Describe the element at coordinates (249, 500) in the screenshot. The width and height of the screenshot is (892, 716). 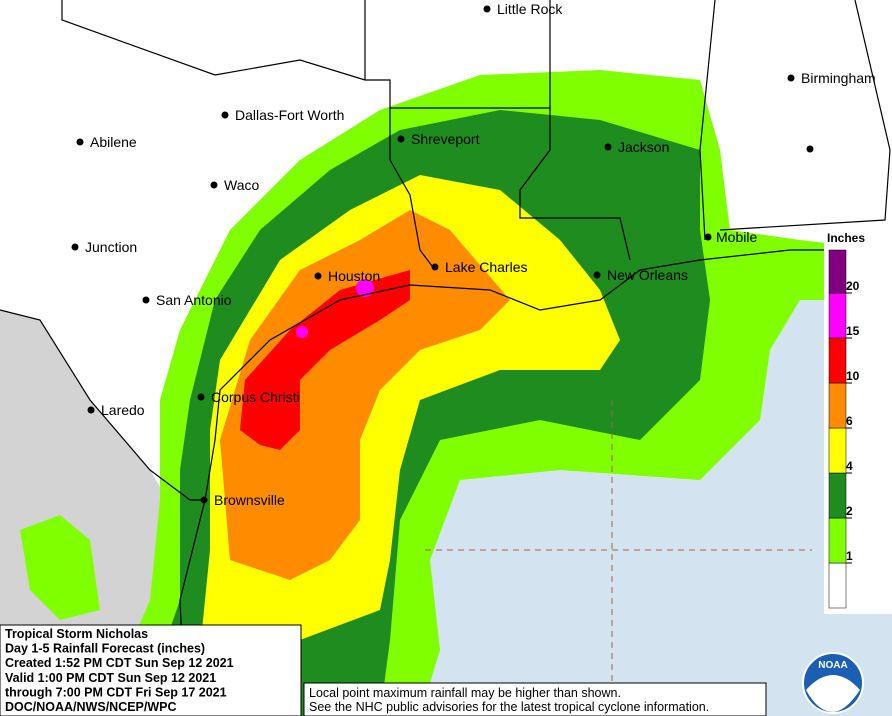
I see `city-label: Brownsville` at that location.